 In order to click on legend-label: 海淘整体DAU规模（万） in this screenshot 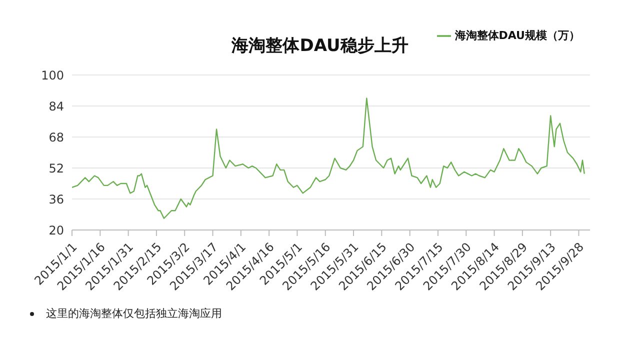, I will do `click(517, 35)`.